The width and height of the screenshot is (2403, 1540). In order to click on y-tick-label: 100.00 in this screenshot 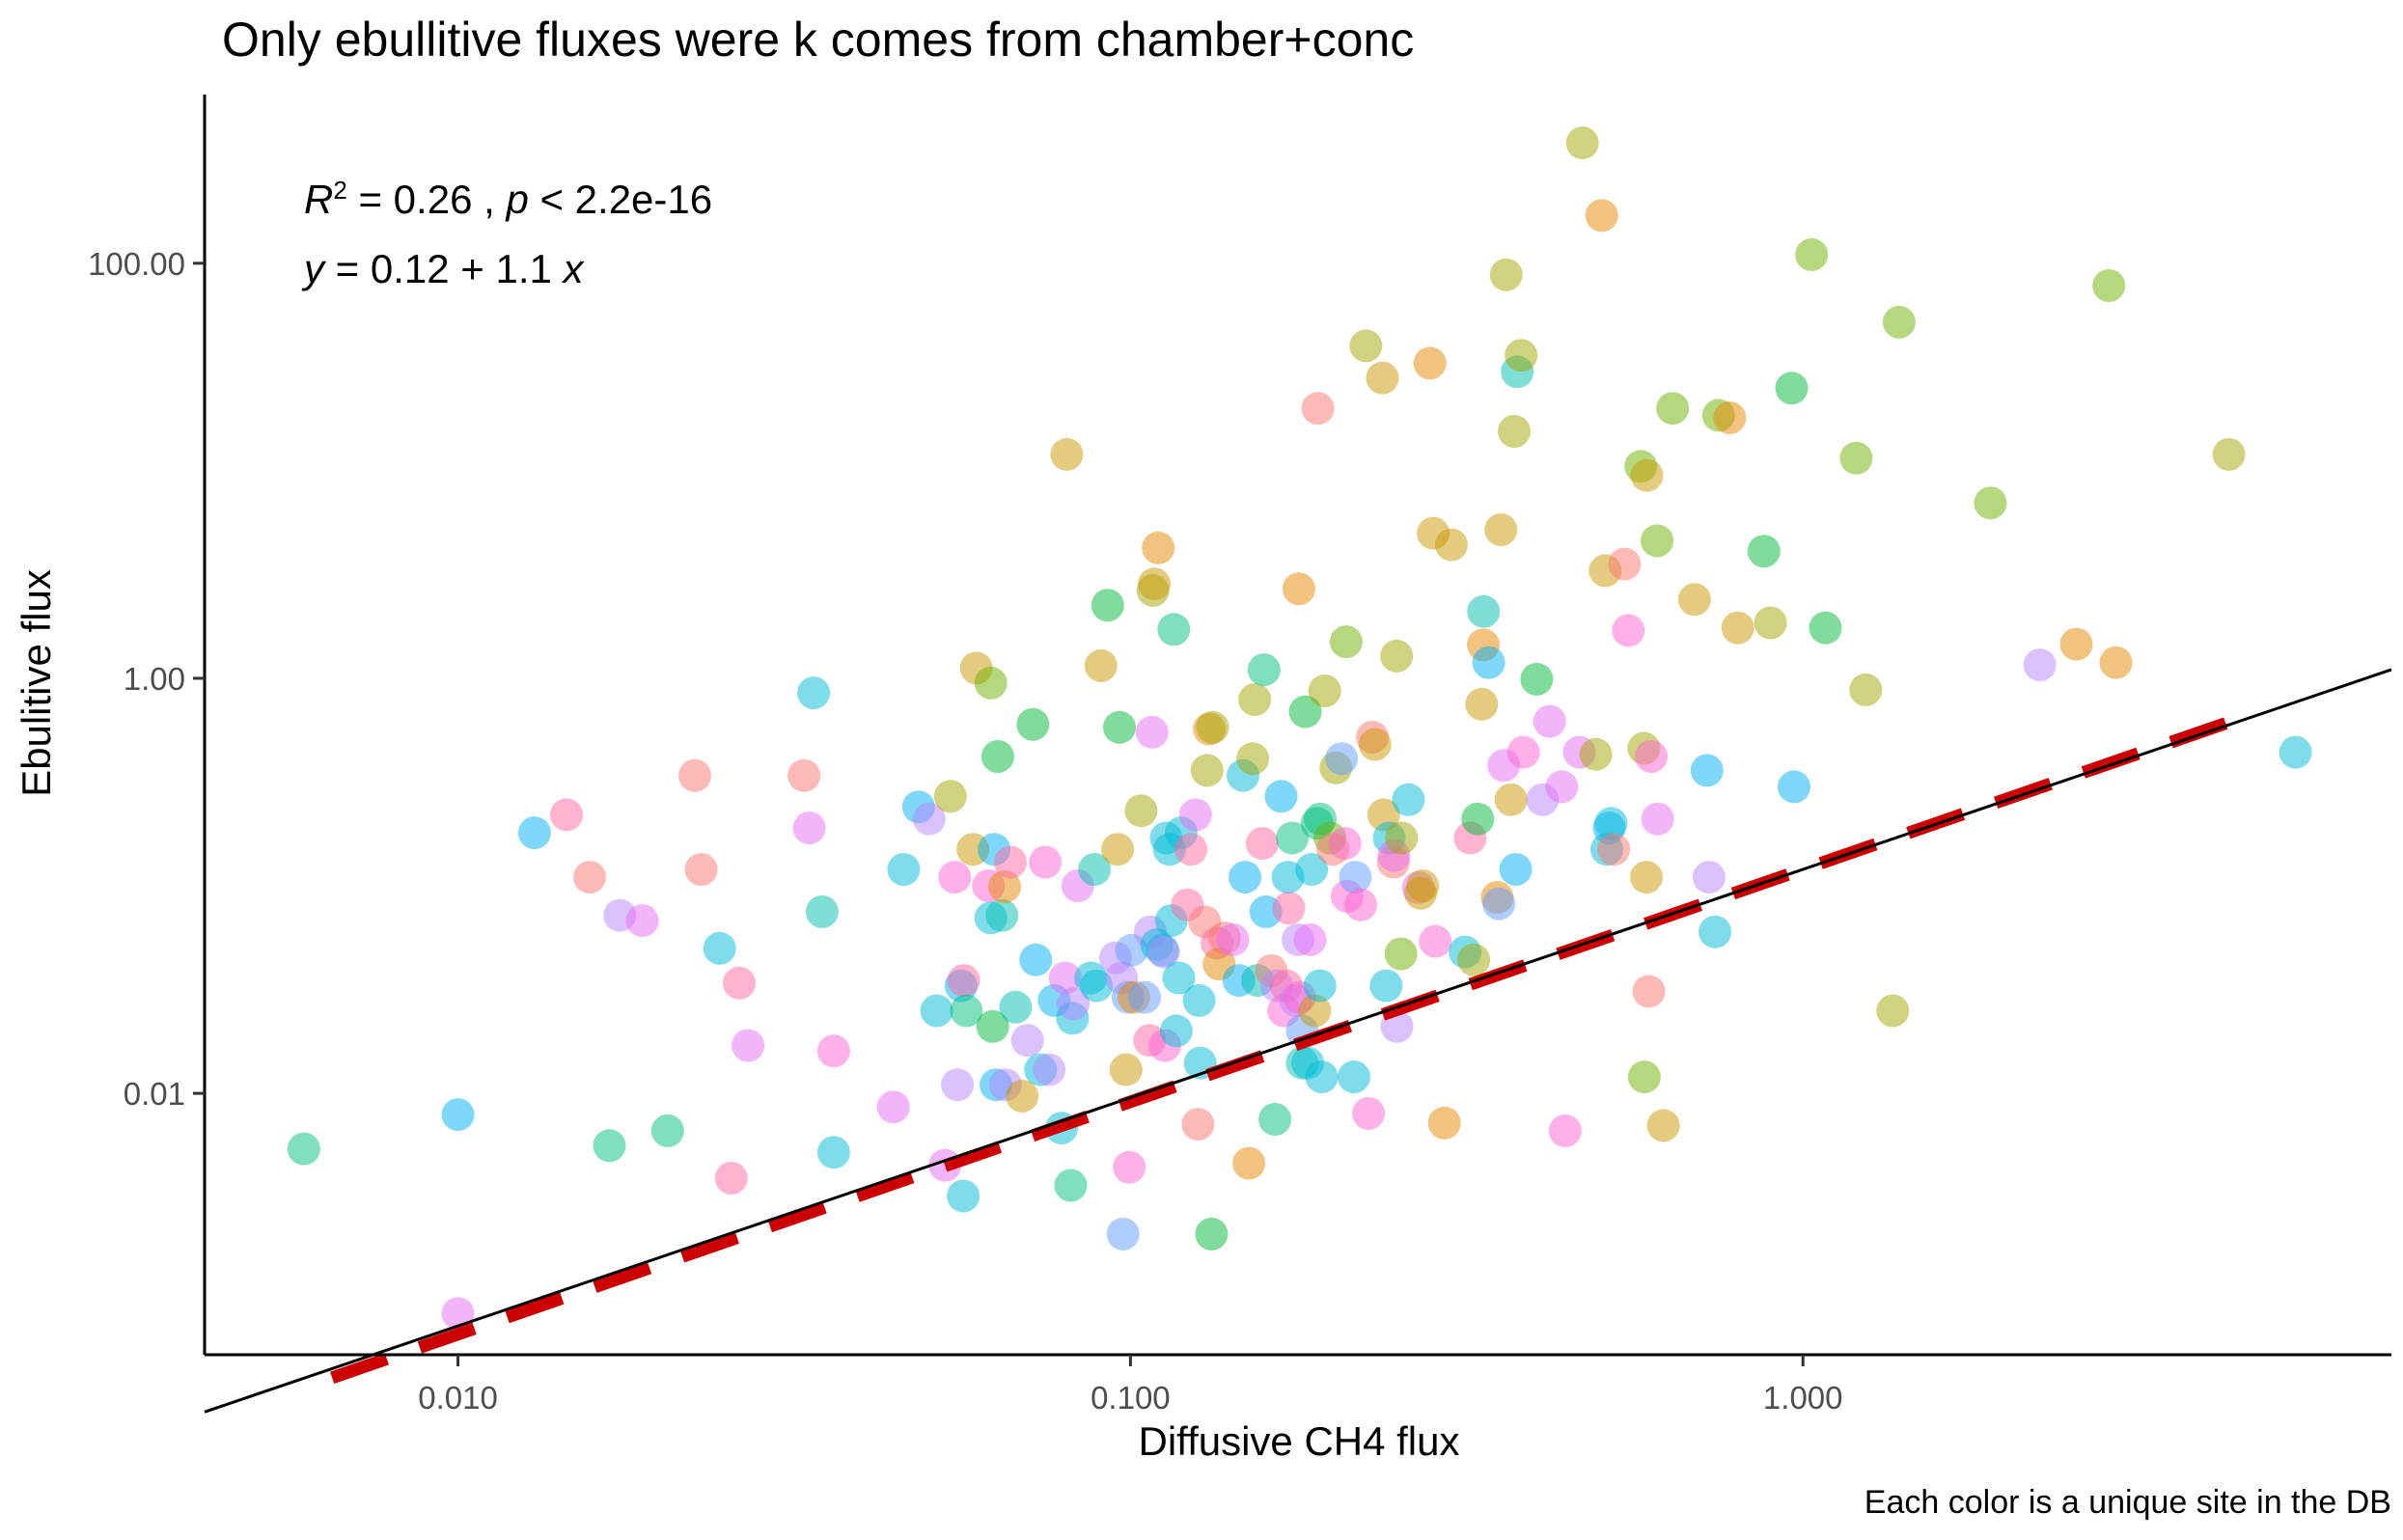, I will do `click(136, 264)`.